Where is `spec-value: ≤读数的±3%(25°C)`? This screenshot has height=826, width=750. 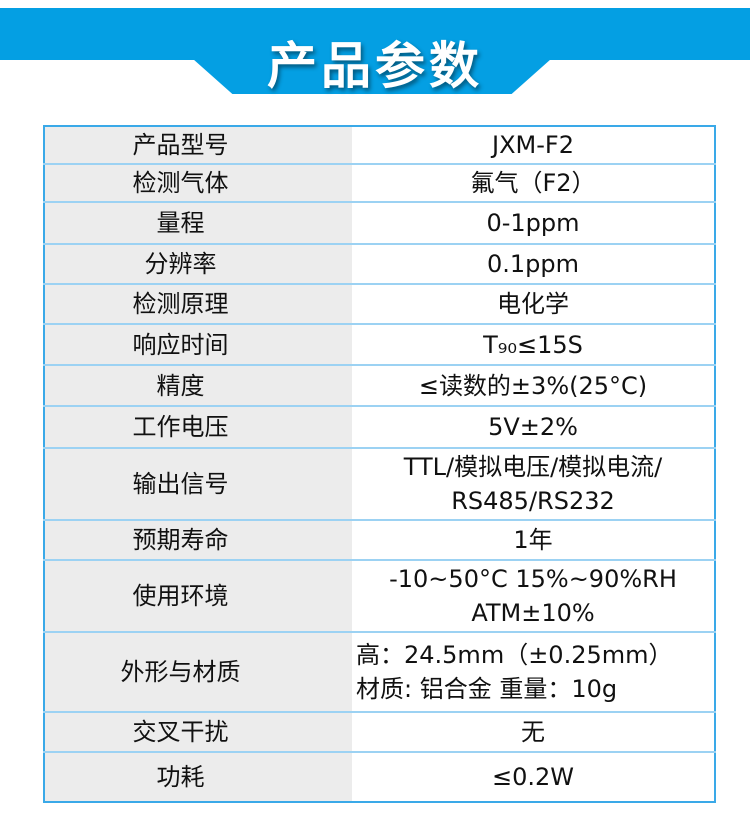
spec-value: ≤读数的±3%(25°C) is located at coordinates (533, 386).